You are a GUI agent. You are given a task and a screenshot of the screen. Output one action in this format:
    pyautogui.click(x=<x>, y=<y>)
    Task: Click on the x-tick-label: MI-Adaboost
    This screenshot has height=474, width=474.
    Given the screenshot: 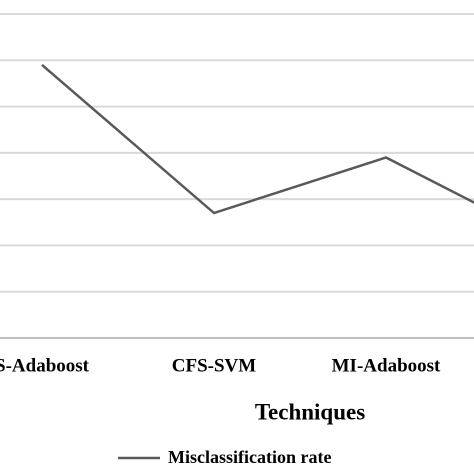 What is the action you would take?
    pyautogui.click(x=386, y=365)
    